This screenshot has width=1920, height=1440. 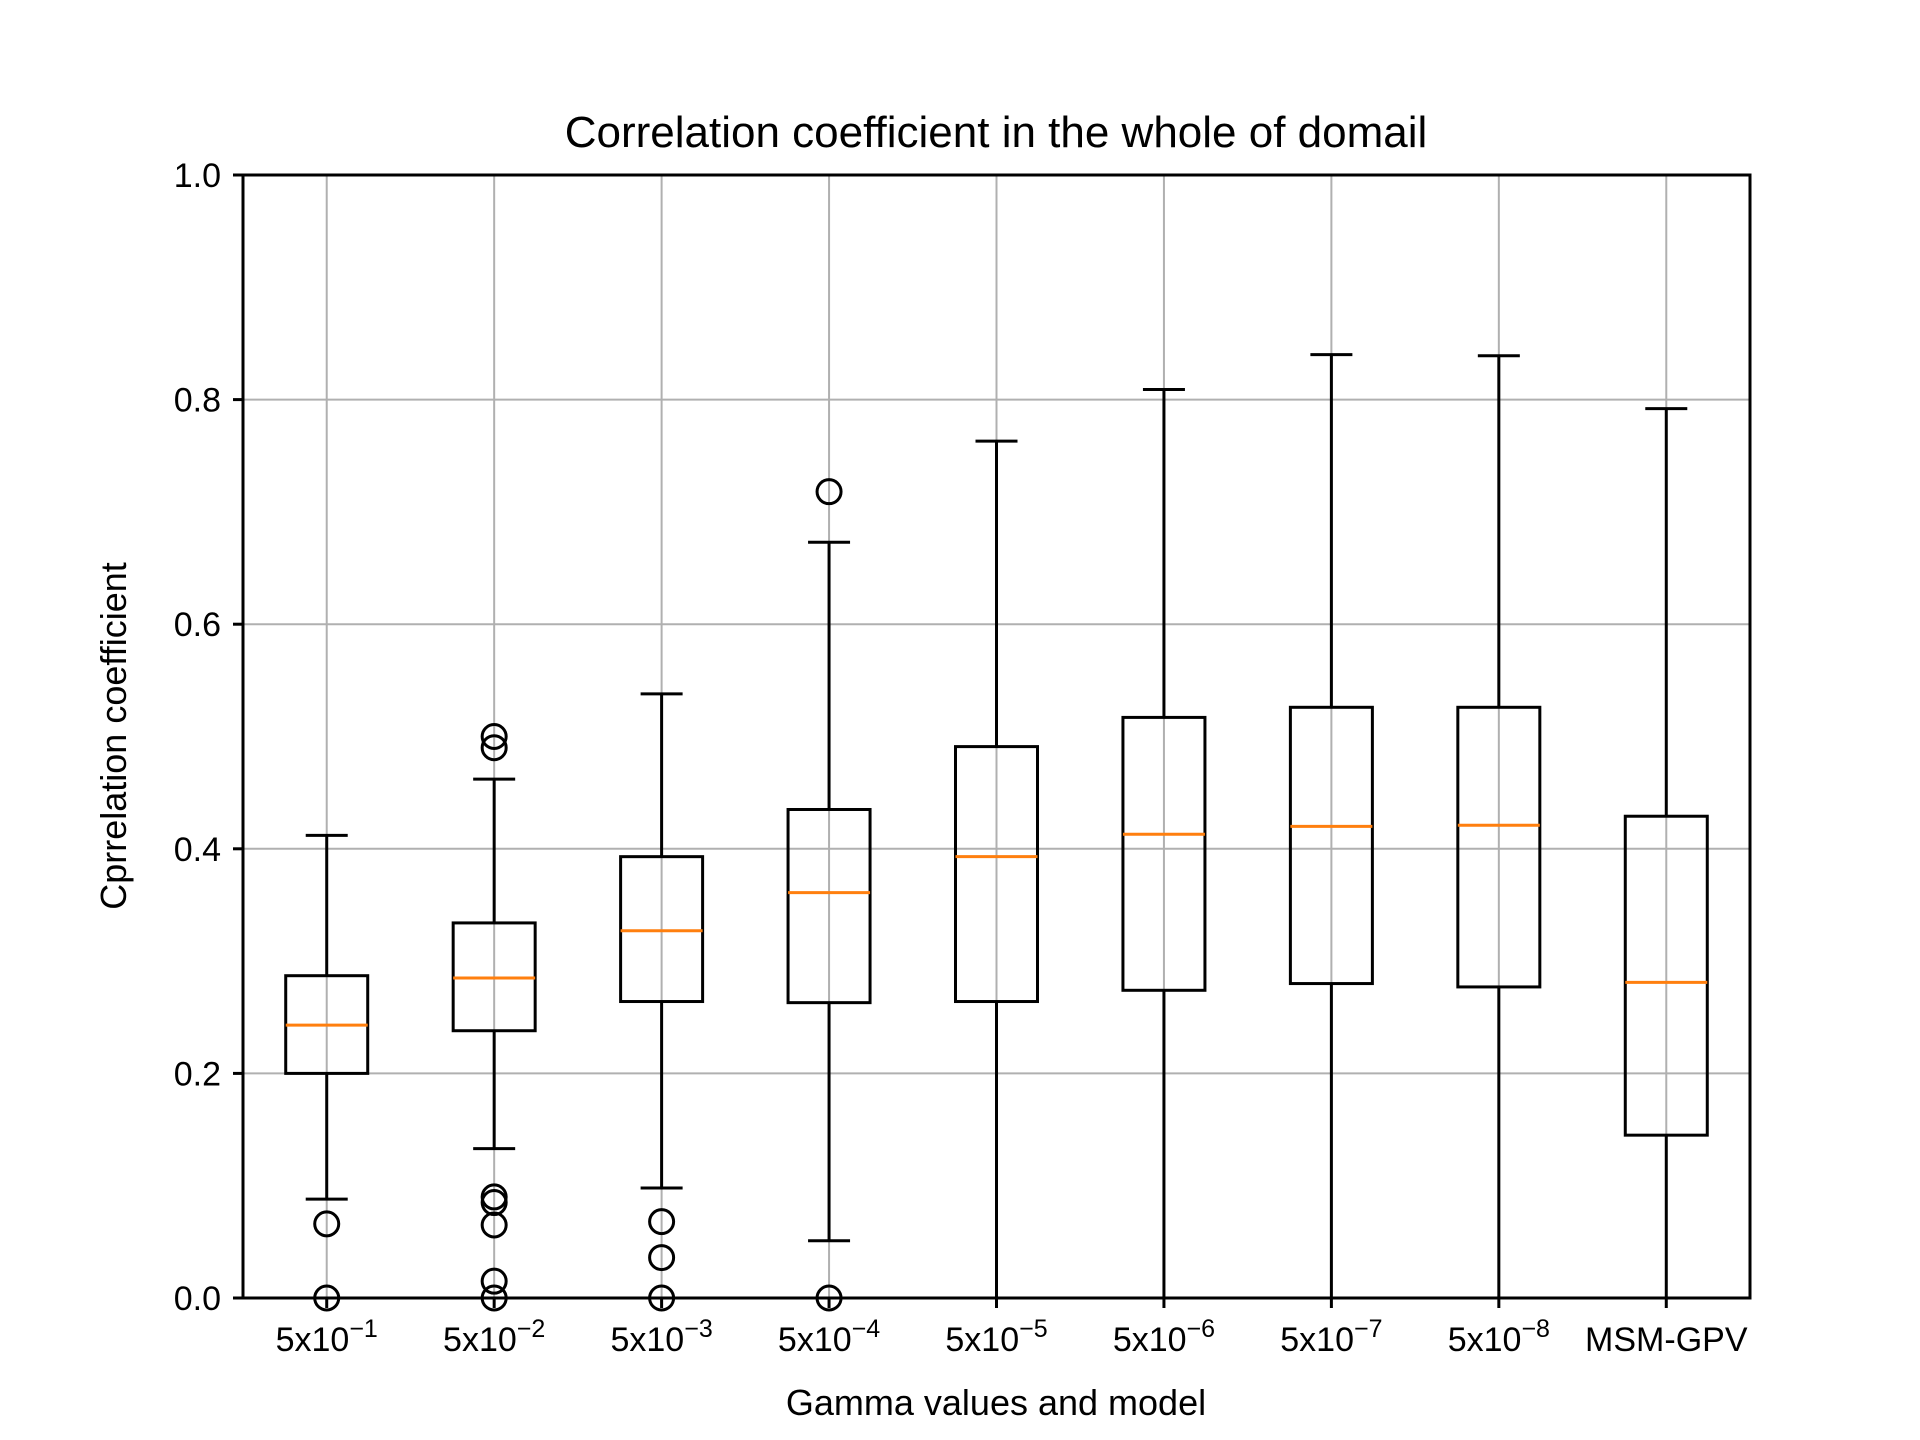 What do you see at coordinates (197, 1074) in the screenshot?
I see `y-tick-label: 0.2` at bounding box center [197, 1074].